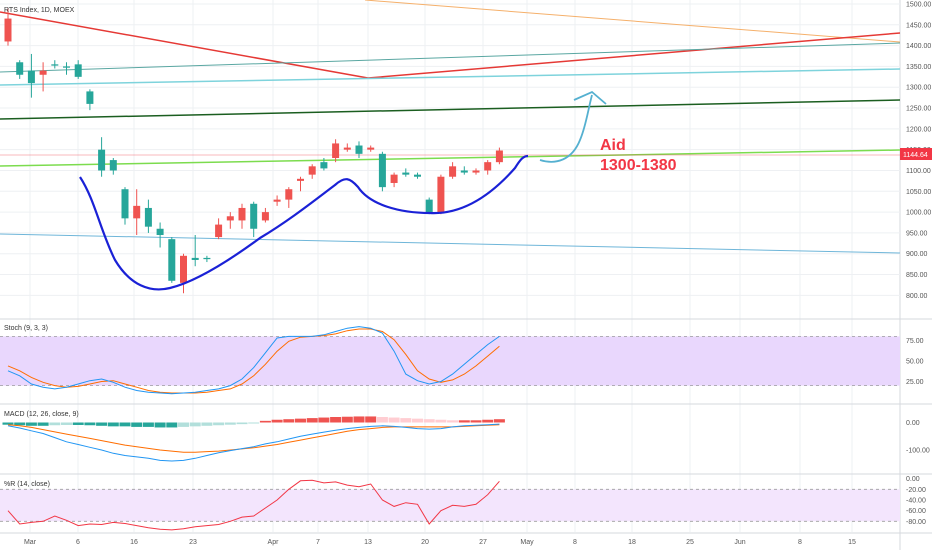 This screenshot has width=932, height=550. Describe the element at coordinates (450, 109) in the screenshot. I see `dark-green-trendline` at that location.